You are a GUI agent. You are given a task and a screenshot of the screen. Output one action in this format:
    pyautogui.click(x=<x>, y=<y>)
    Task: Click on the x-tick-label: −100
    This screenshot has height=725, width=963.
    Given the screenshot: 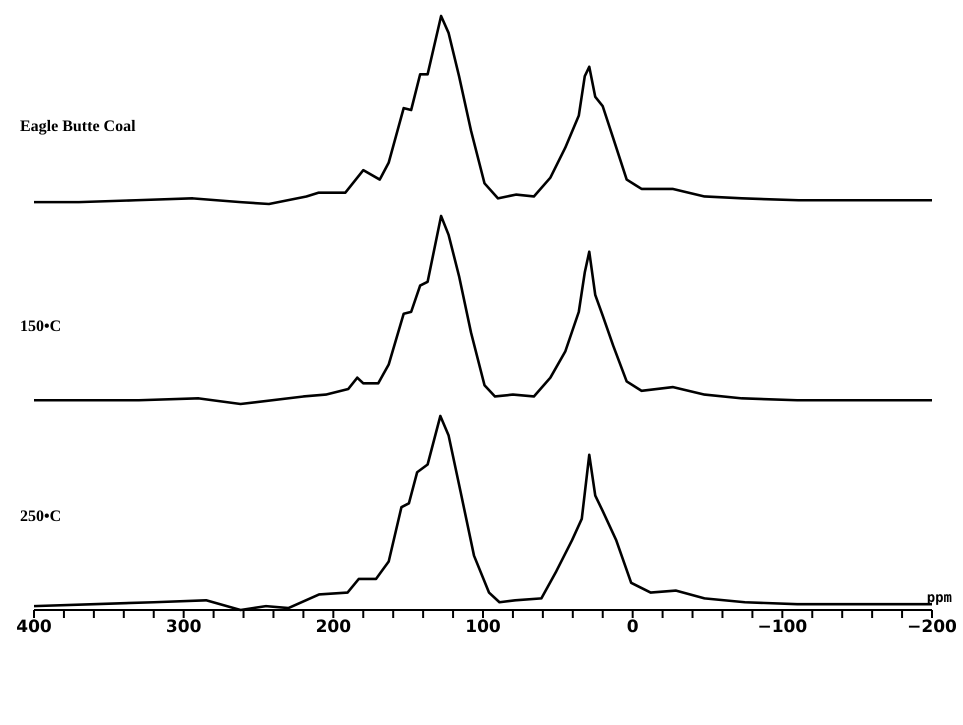 What is the action you would take?
    pyautogui.click(x=782, y=627)
    